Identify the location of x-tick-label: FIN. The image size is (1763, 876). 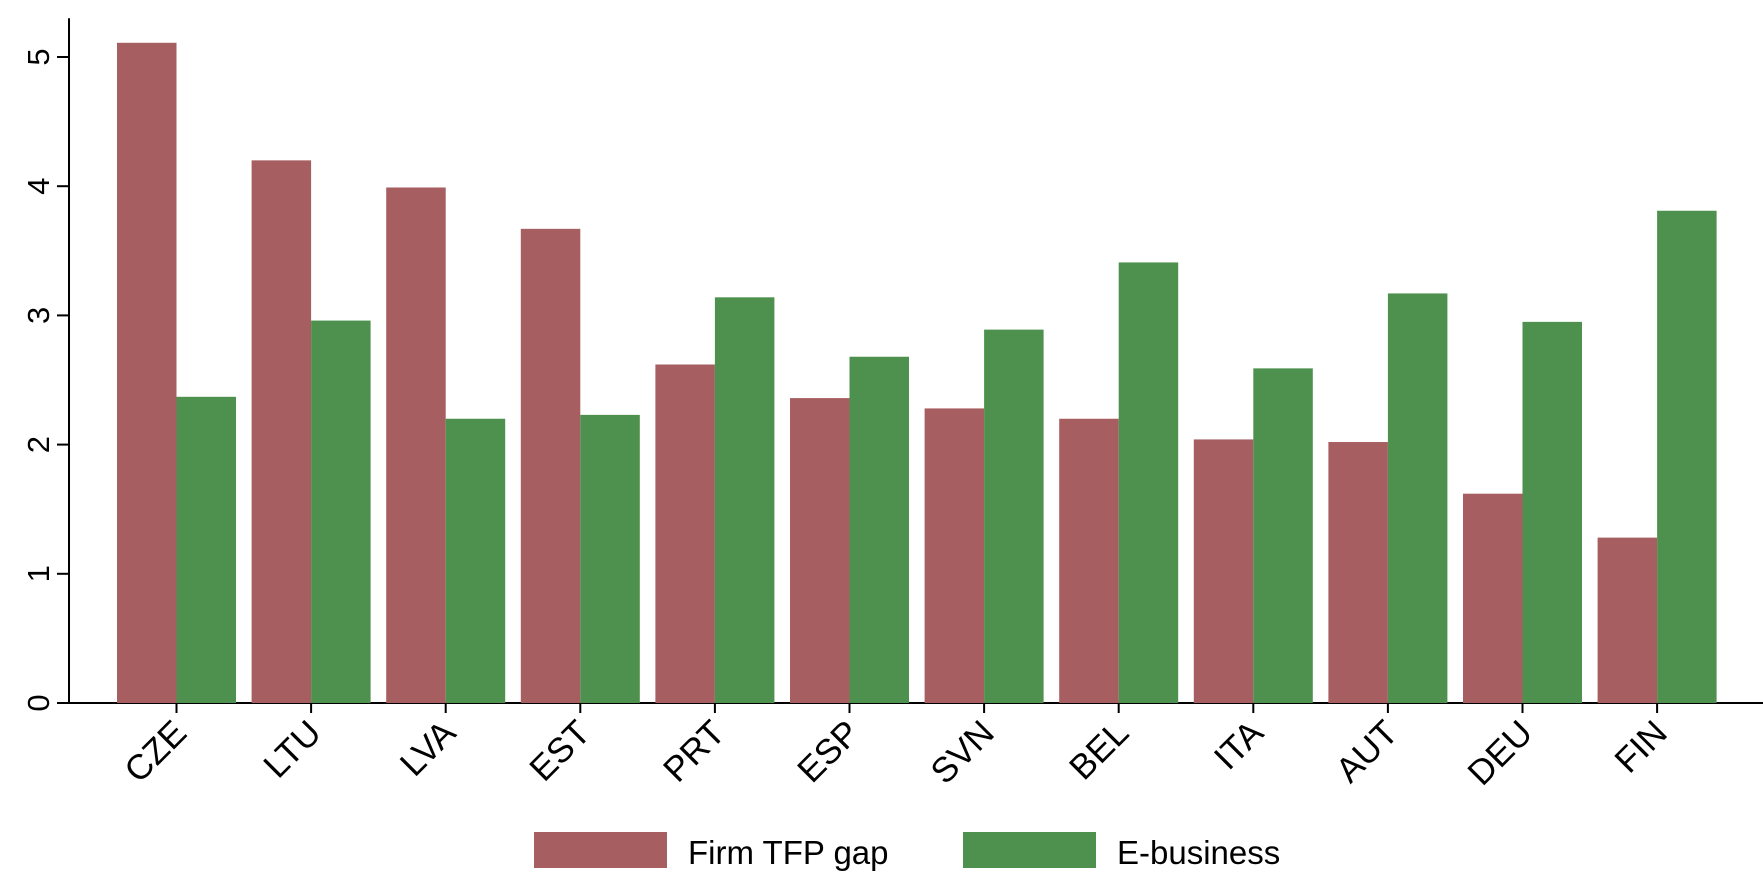
(1640, 746).